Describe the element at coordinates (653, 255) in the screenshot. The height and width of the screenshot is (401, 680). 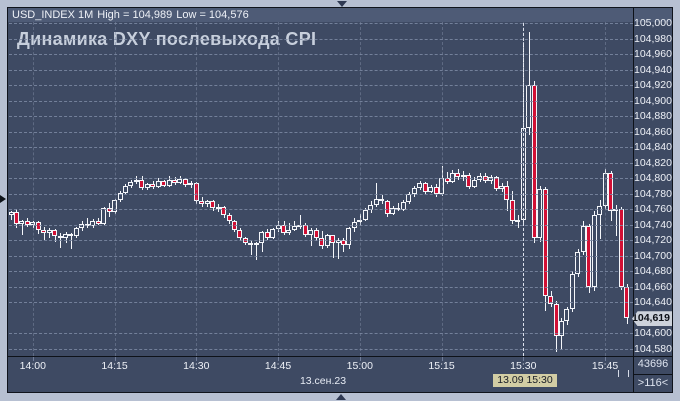
I see `price-axis-label: 104,700` at that location.